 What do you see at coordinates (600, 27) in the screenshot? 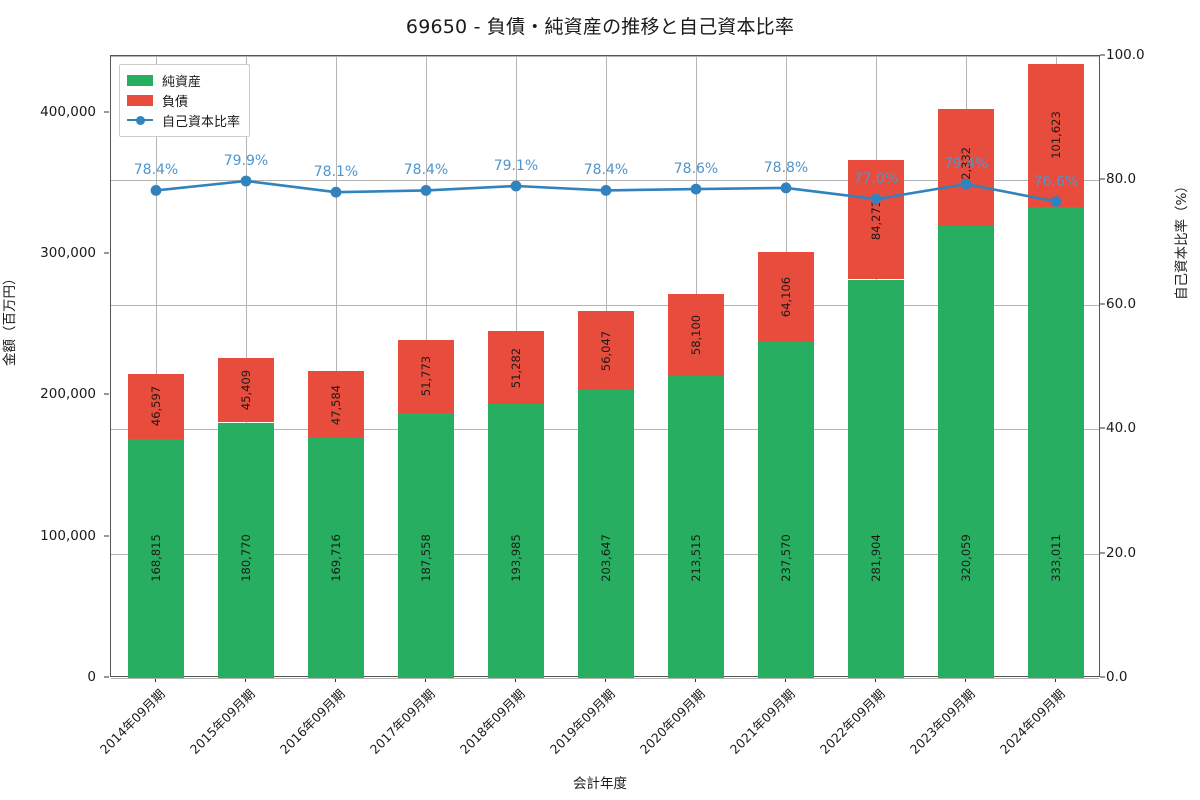
I see `page-title: 69650 - 負債・純資産の推移と自己資本比率` at bounding box center [600, 27].